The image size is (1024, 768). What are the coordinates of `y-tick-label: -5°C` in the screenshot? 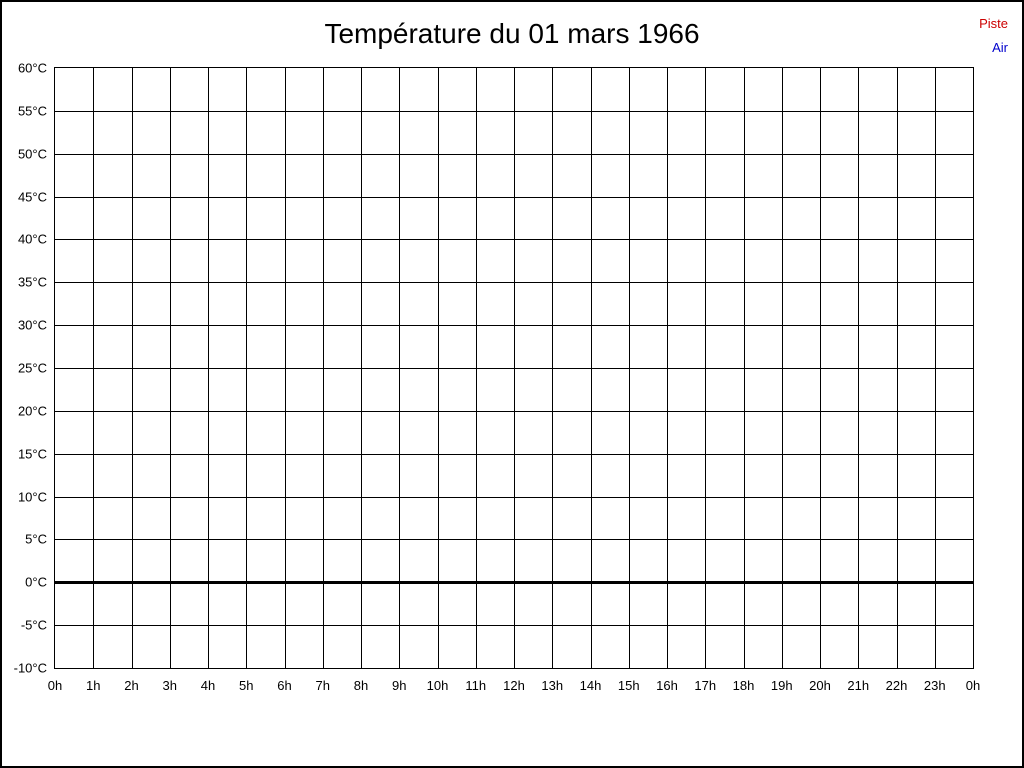 It's located at (33, 625).